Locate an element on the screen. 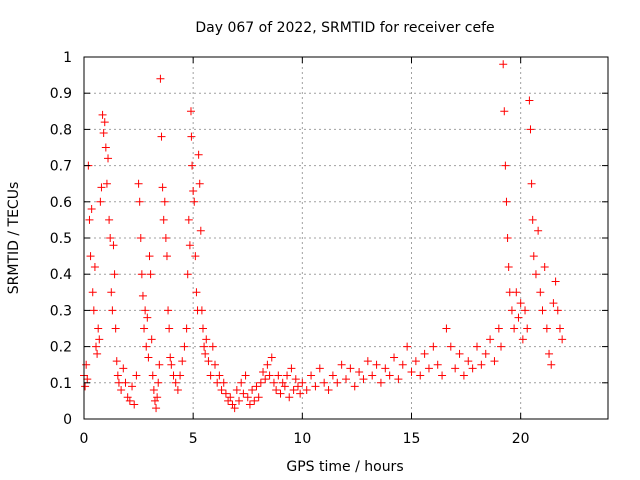  x-tick-label: 20 is located at coordinates (521, 439).